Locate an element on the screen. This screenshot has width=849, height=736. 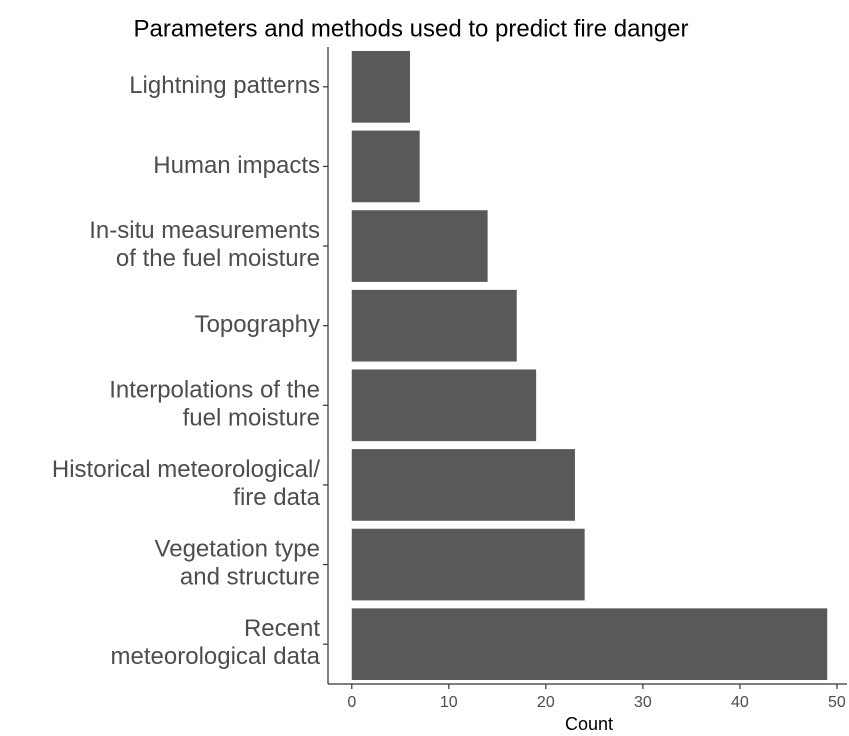
x-tick-label: 40 is located at coordinates (740, 702).